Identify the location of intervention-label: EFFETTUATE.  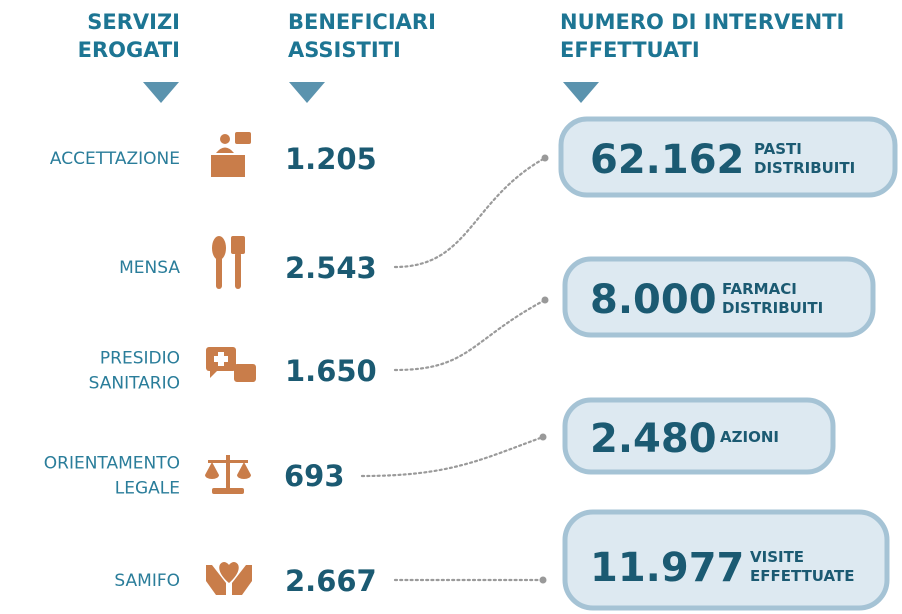
(802, 576).